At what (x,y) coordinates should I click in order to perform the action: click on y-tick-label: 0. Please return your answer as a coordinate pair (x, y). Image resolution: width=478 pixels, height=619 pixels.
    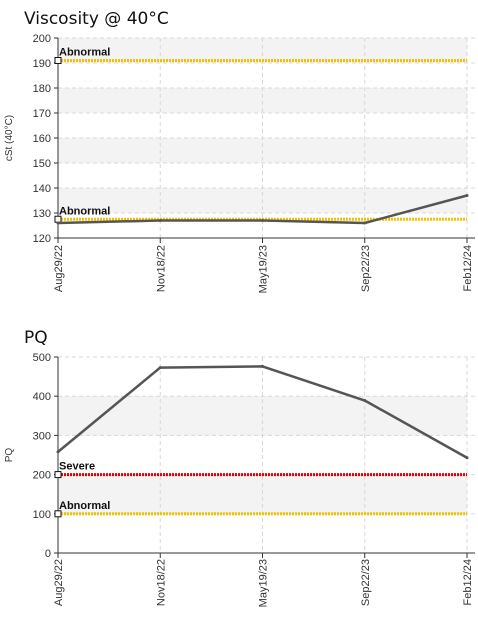
    Looking at the image, I should click on (48, 554).